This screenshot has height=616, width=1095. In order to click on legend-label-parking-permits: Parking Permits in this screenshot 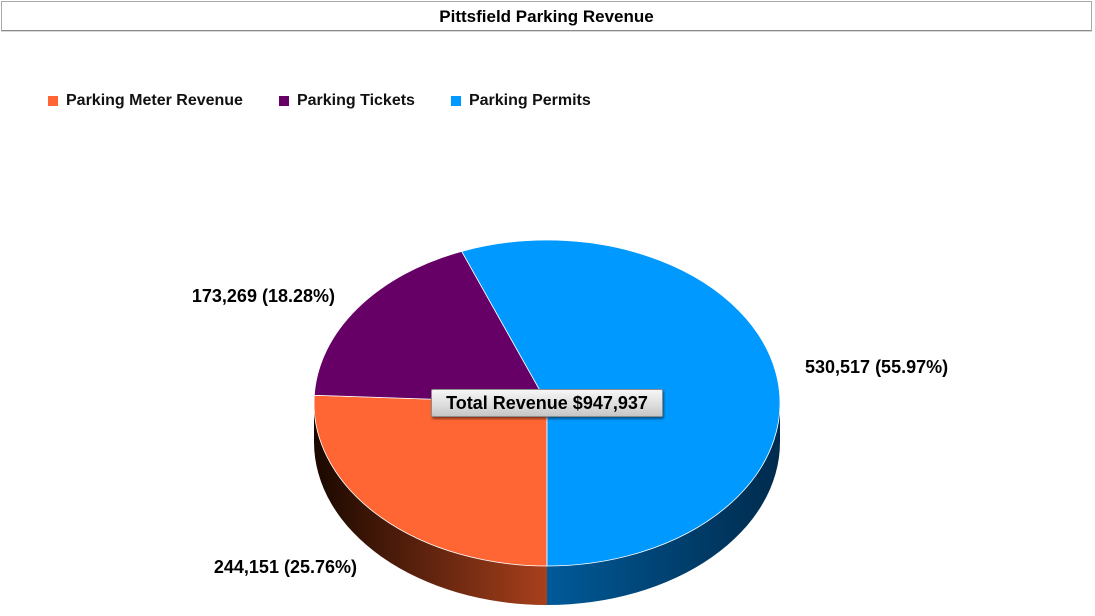, I will do `click(529, 100)`.